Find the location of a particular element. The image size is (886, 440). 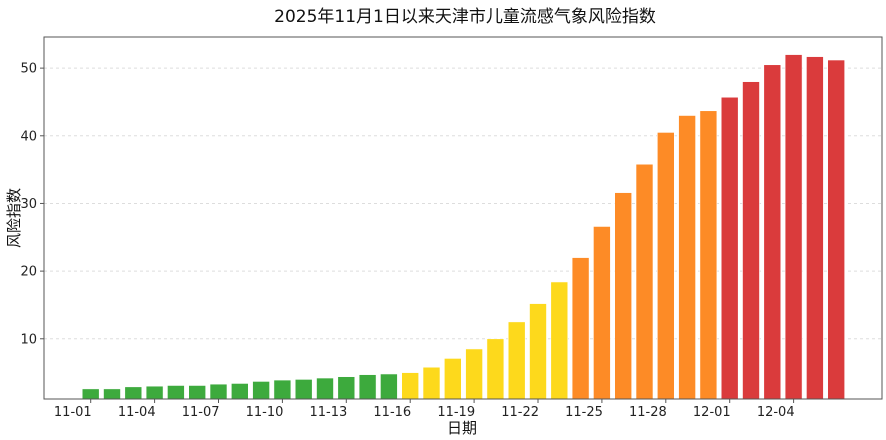

x-tick-label: 11-01 is located at coordinates (73, 412).